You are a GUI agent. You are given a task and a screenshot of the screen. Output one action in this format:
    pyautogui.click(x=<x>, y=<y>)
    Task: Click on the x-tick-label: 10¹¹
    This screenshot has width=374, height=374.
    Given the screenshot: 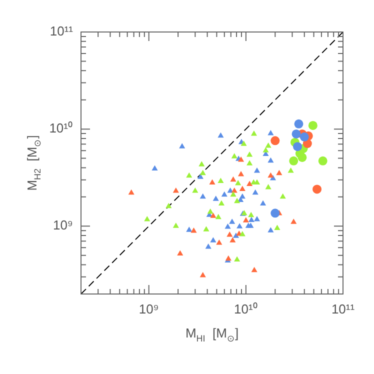 What is the action you would take?
    pyautogui.click(x=343, y=308)
    